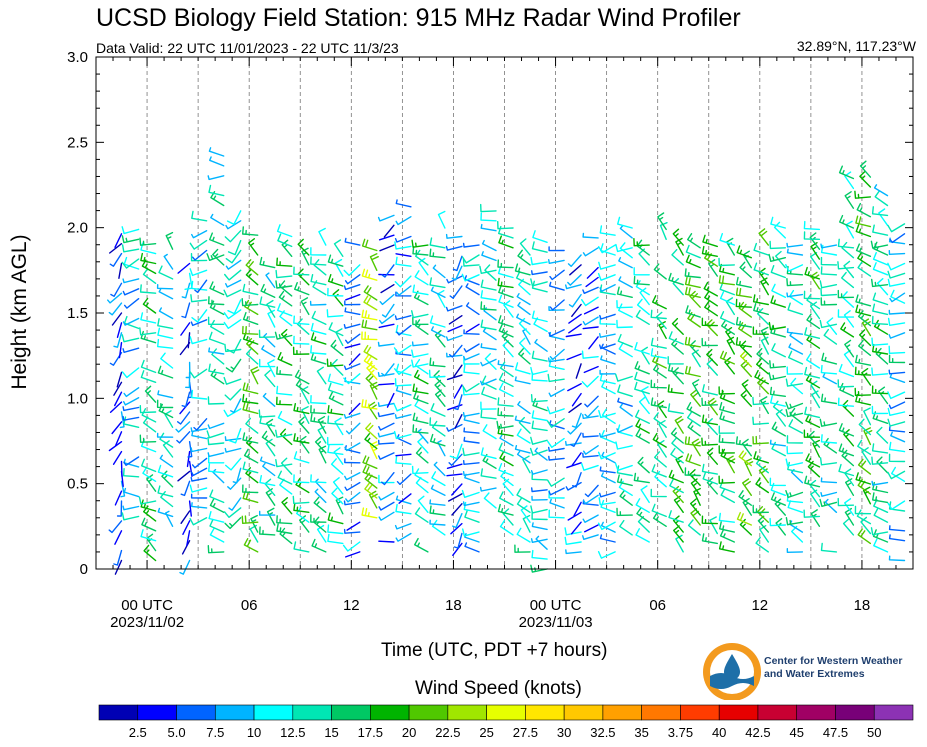 The width and height of the screenshot is (927, 747). Describe the element at coordinates (147, 622) in the screenshot. I see `x-tick-date-label: 2023/11/02` at that location.